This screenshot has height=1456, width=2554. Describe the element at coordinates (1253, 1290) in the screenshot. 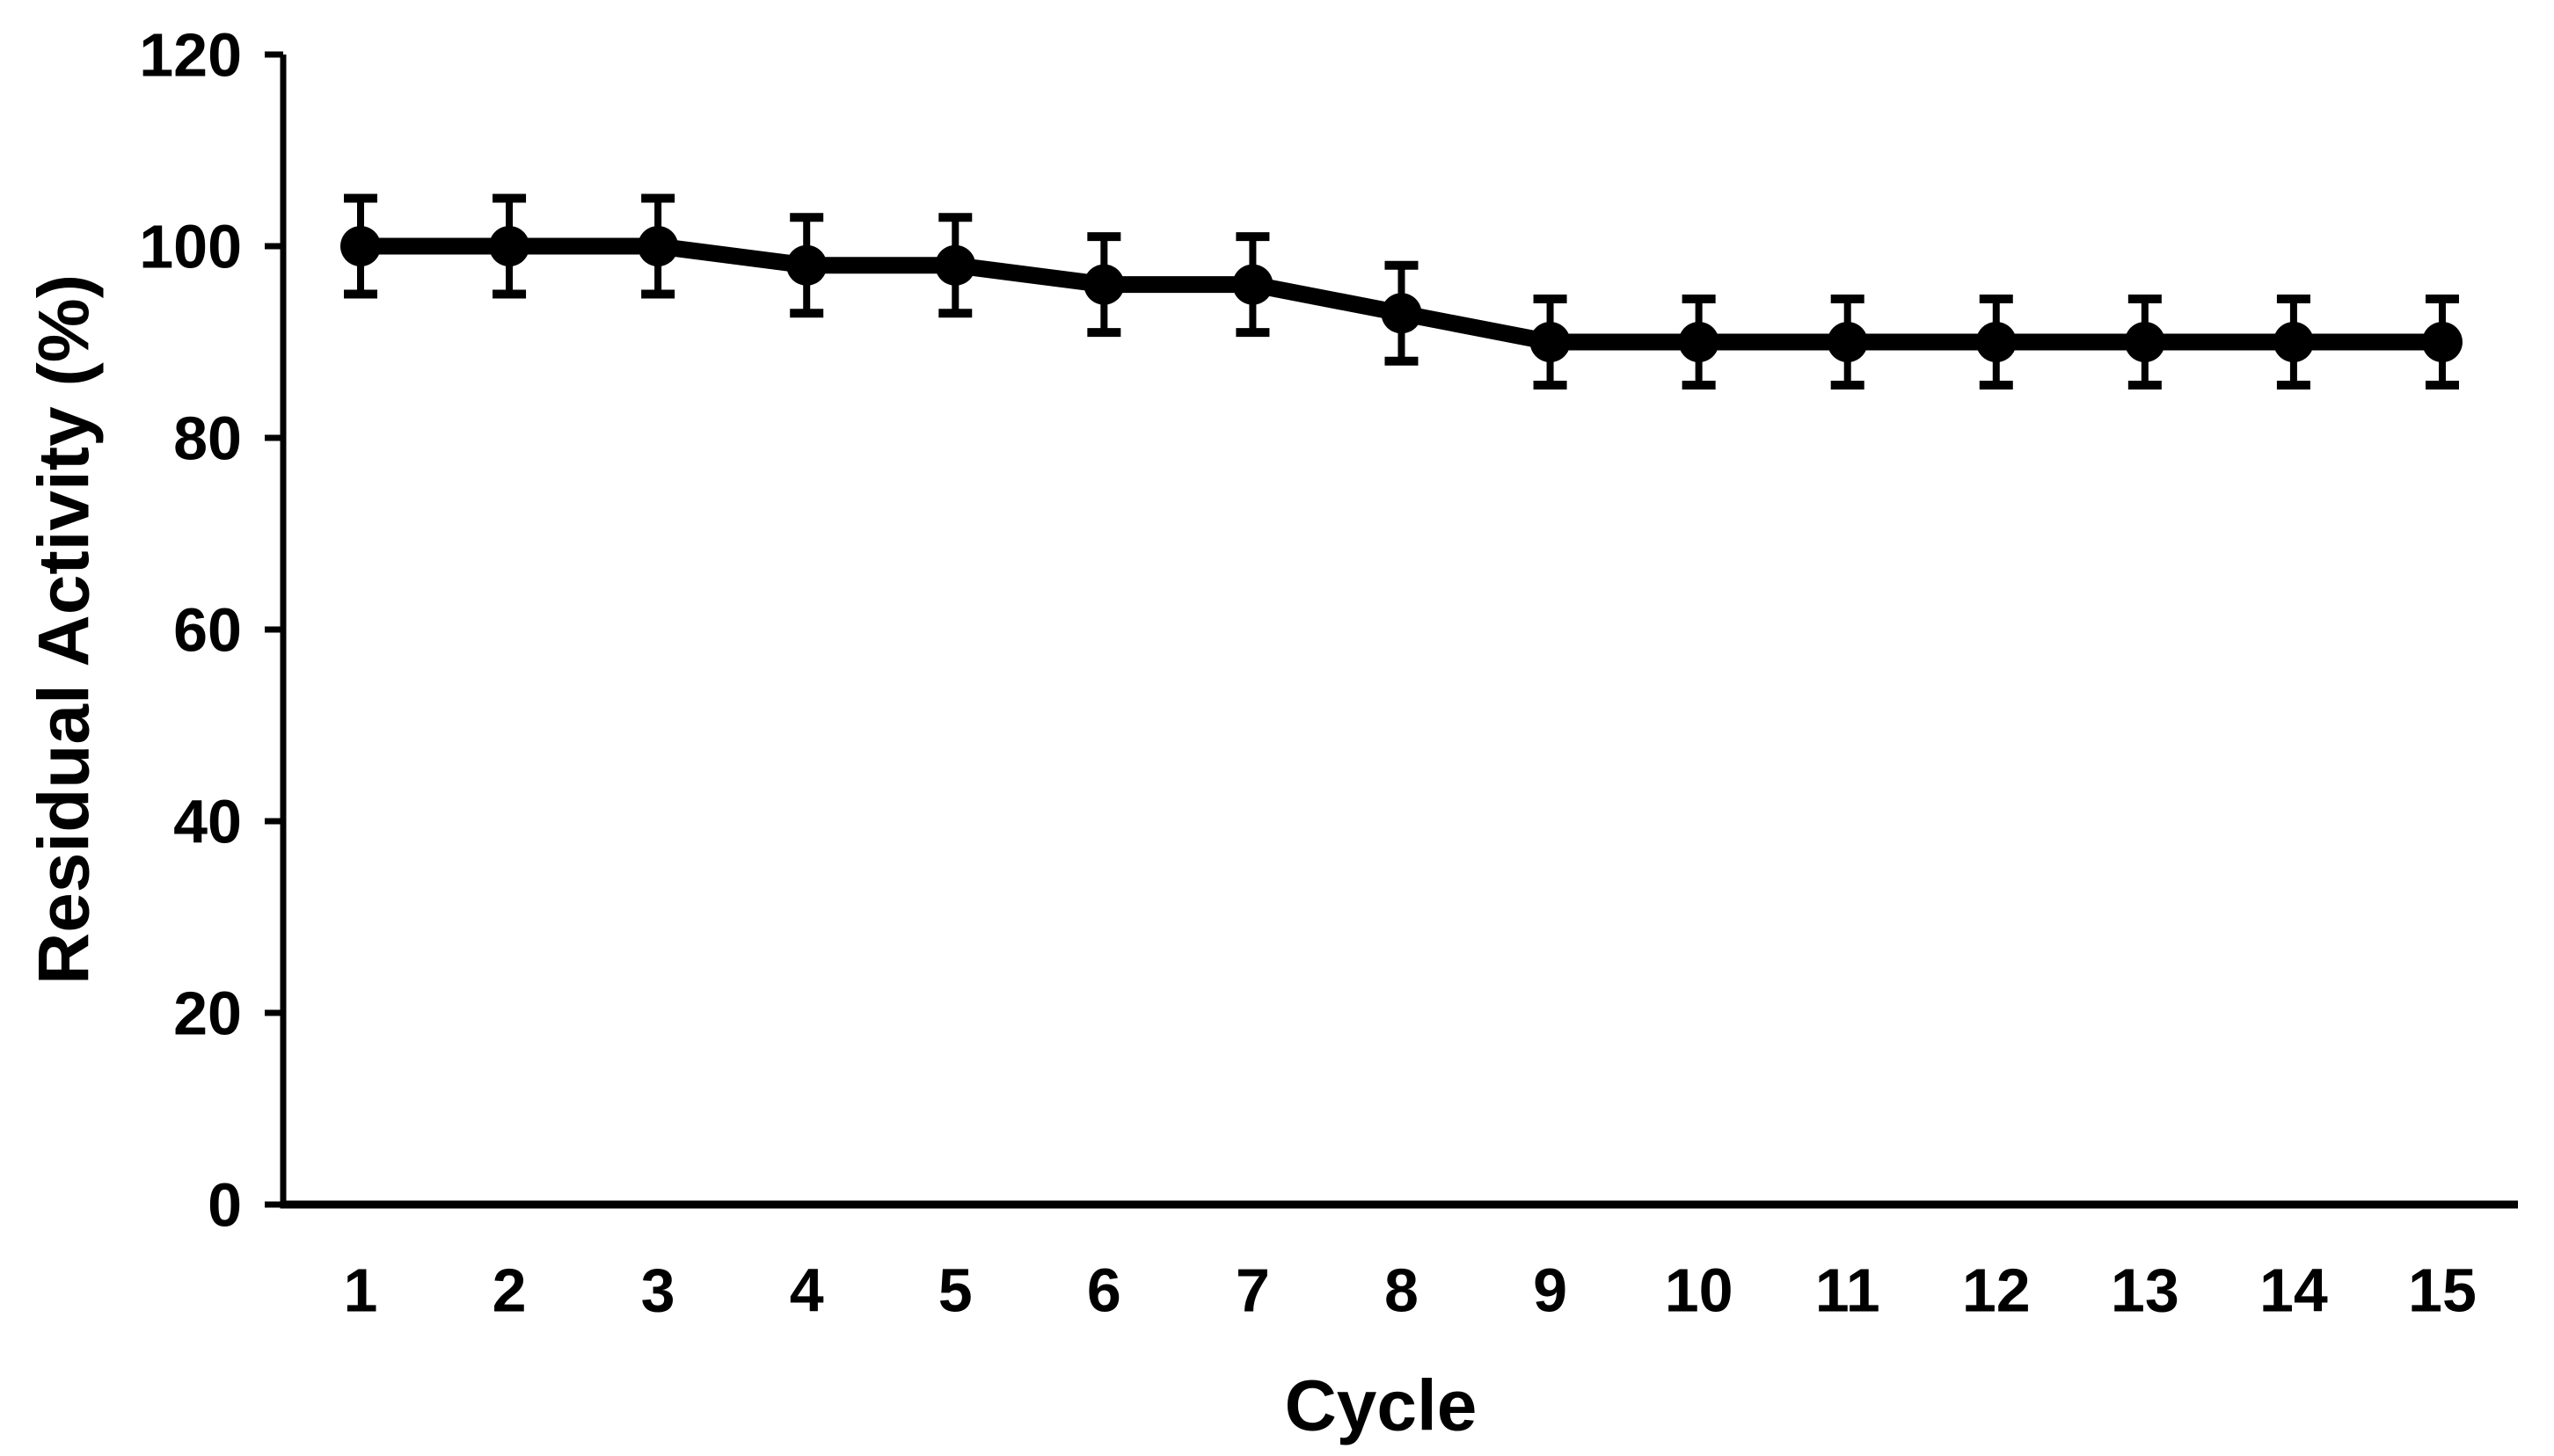

I see `x-tick-label: 7` at that location.